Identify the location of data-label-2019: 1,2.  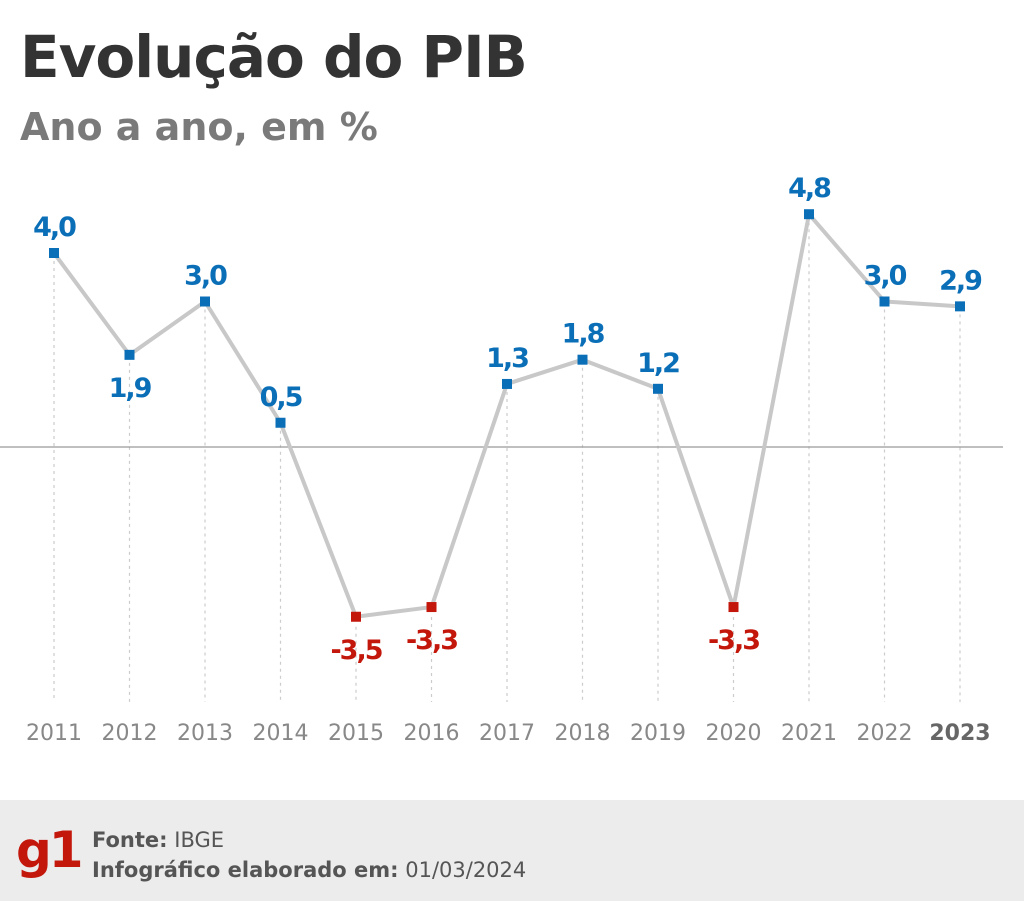
(658, 363).